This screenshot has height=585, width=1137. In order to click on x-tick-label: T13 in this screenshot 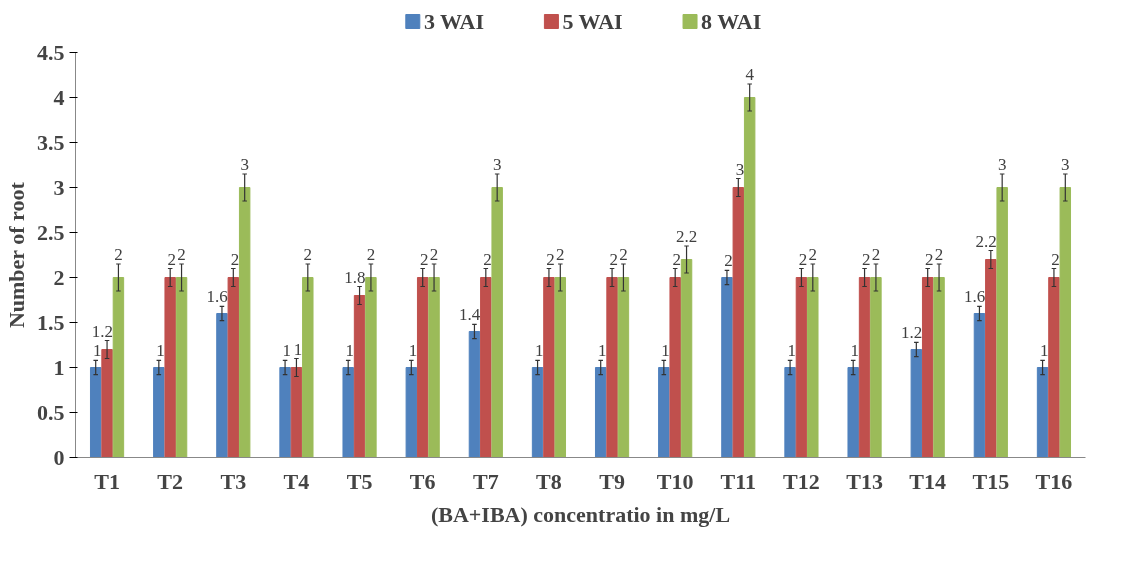, I will do `click(864, 481)`.